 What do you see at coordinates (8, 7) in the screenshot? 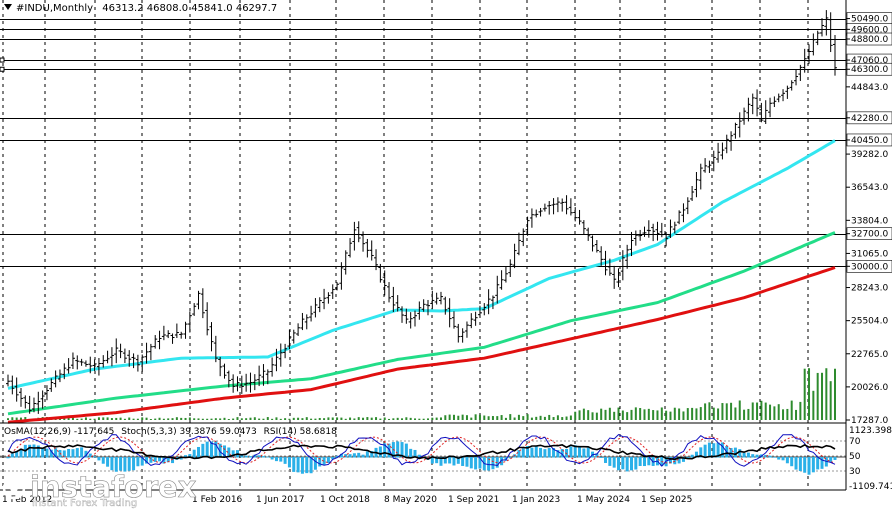
I see `collapse-triangle-icon` at bounding box center [8, 7].